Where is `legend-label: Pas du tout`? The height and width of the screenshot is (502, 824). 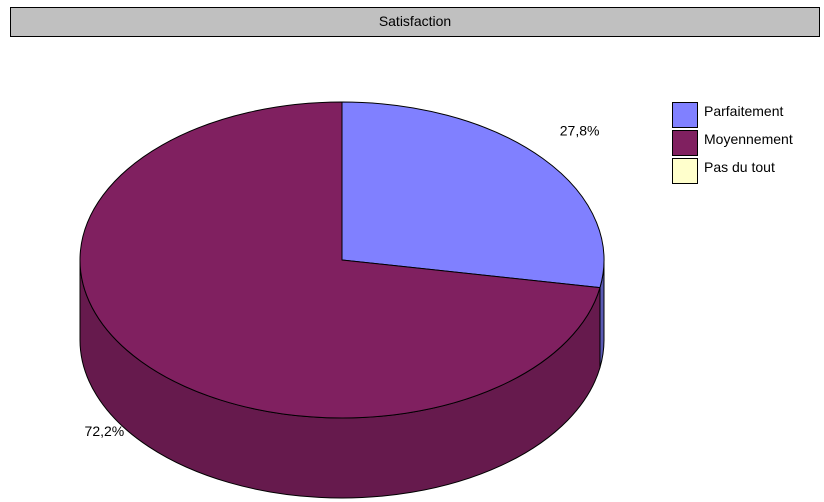 legend-label: Pas du tout is located at coordinates (739, 167).